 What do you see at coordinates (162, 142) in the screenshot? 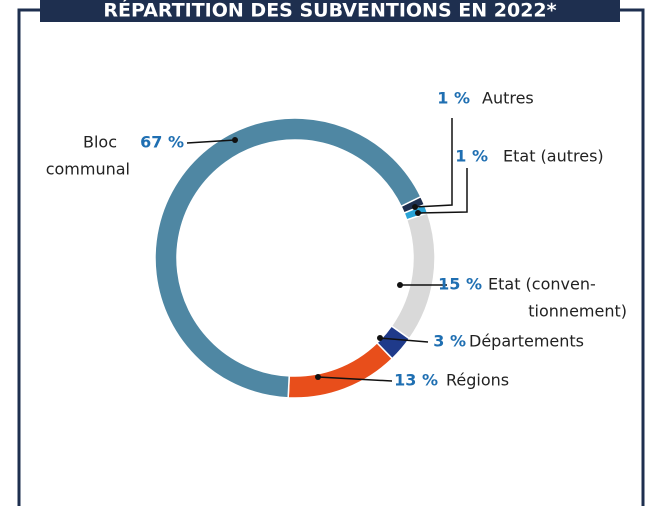
I see `value-label: 67 %` at bounding box center [162, 142].